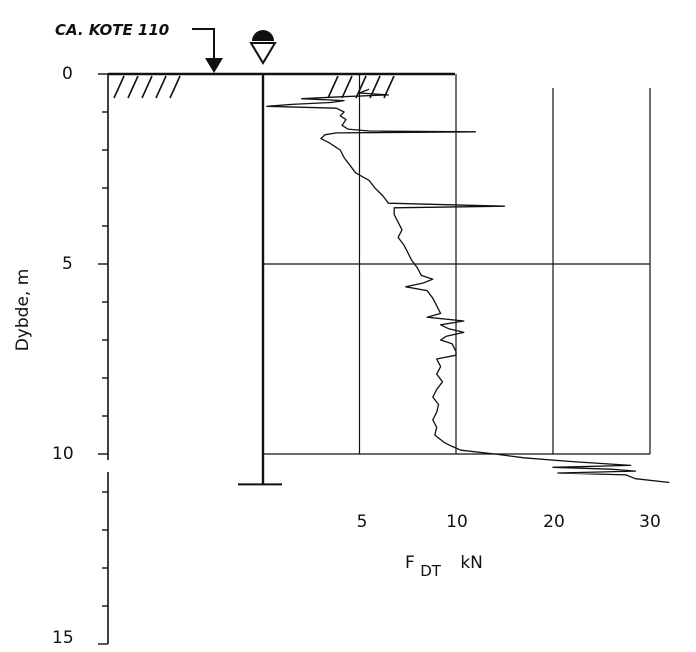 The image size is (696, 652). I want to click on depth-tick-label-10: 10, so click(63, 454).